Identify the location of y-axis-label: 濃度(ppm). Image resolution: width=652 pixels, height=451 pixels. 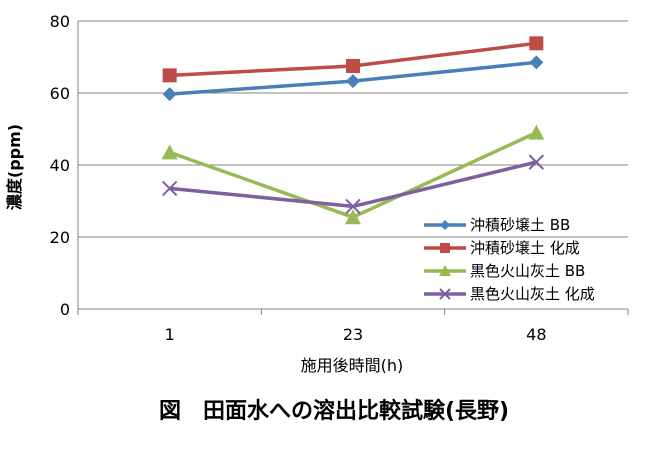
(14, 167).